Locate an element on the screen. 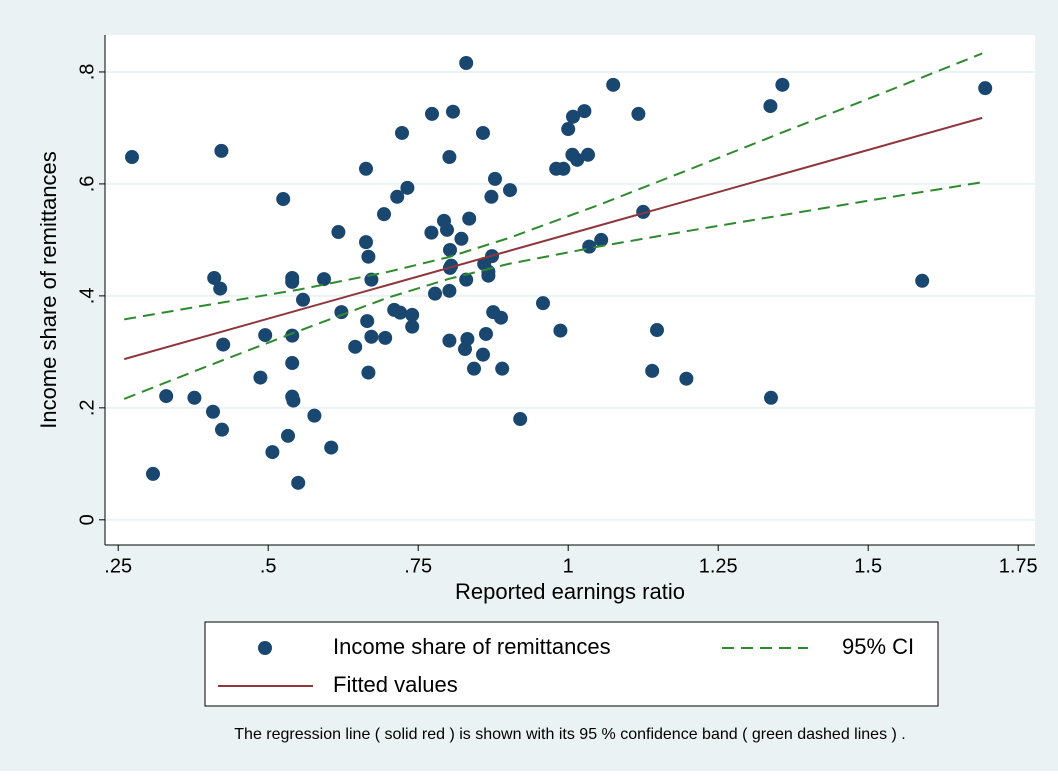 This screenshot has height=776, width=1058. x-tick-label: 1 is located at coordinates (568, 566).